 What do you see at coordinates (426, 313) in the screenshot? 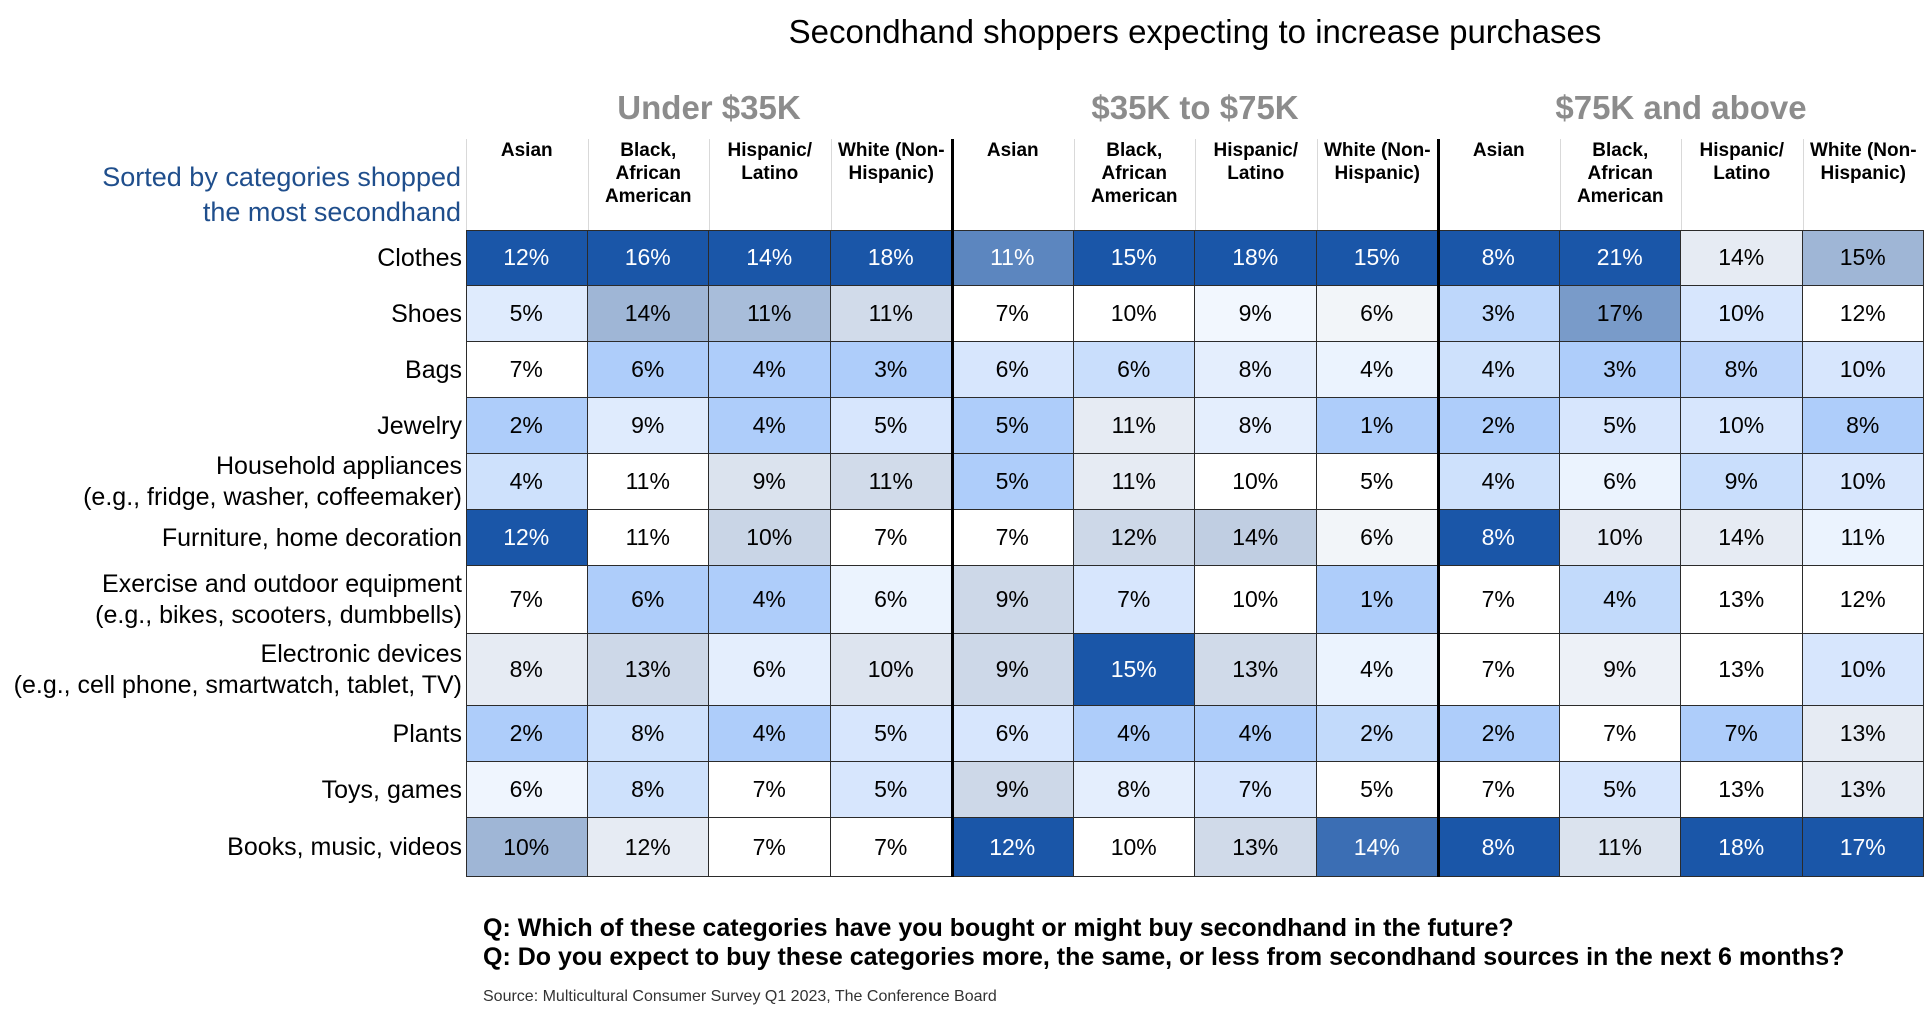
I see `row-label: Shoes` at bounding box center [426, 313].